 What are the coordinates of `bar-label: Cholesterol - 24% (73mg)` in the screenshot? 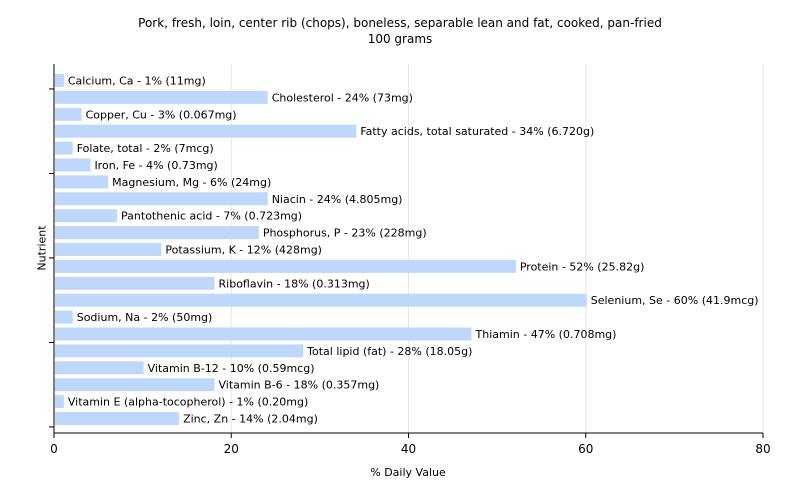 It's located at (342, 97).